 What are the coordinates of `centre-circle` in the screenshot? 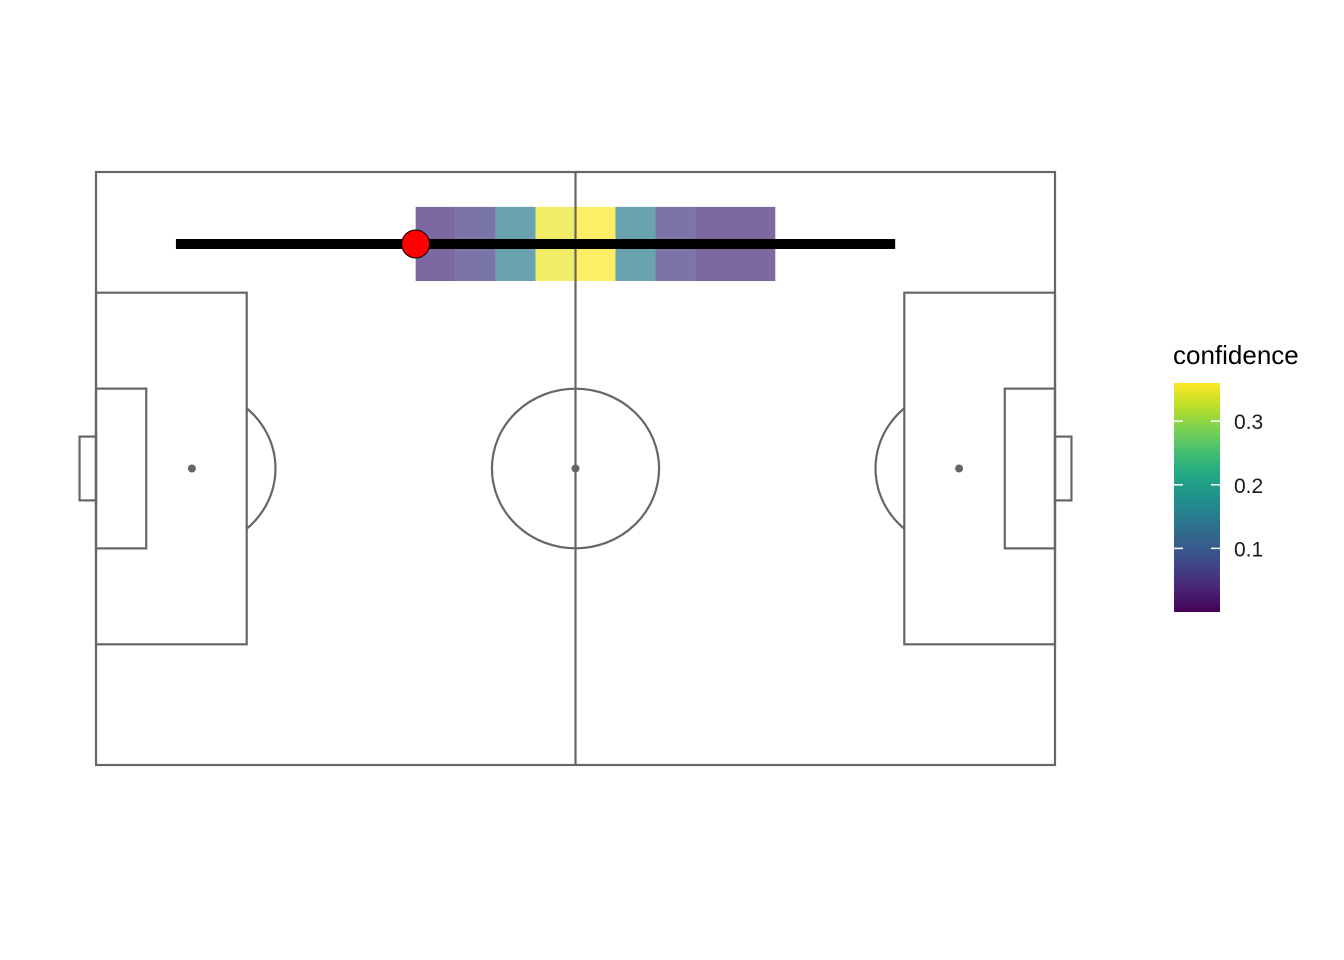 It's located at (575, 468).